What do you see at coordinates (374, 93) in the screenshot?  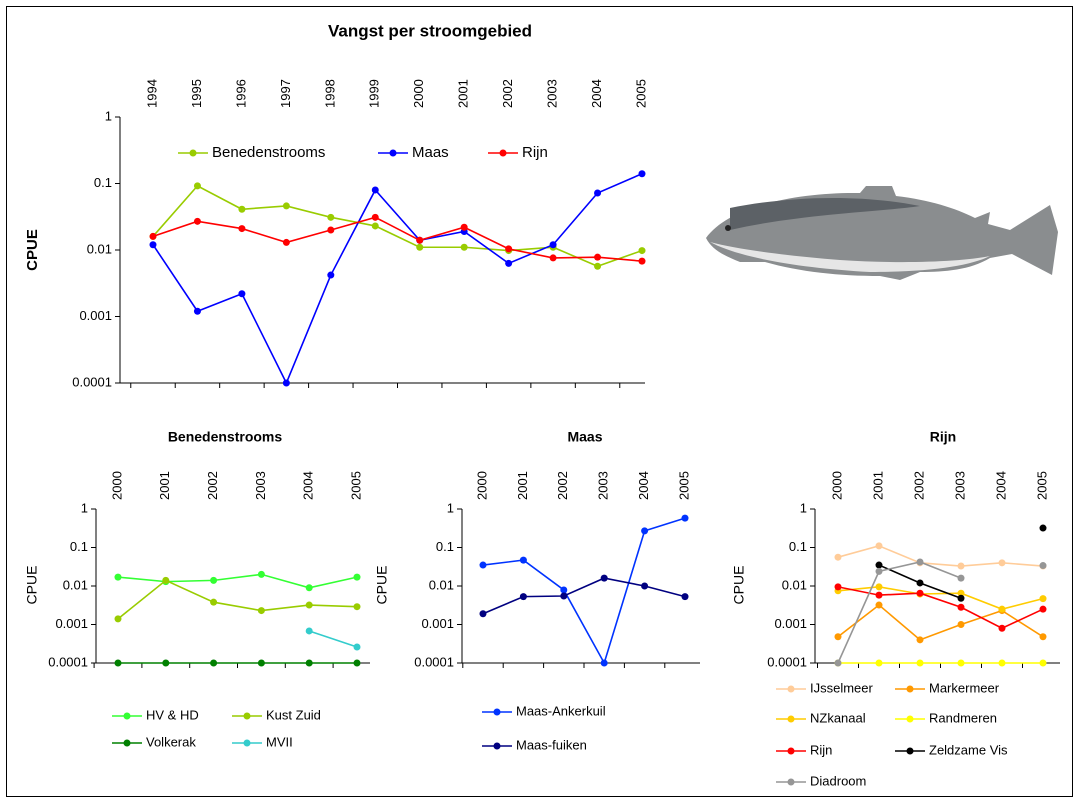 I see `x-tick-label: 1999` at bounding box center [374, 93].